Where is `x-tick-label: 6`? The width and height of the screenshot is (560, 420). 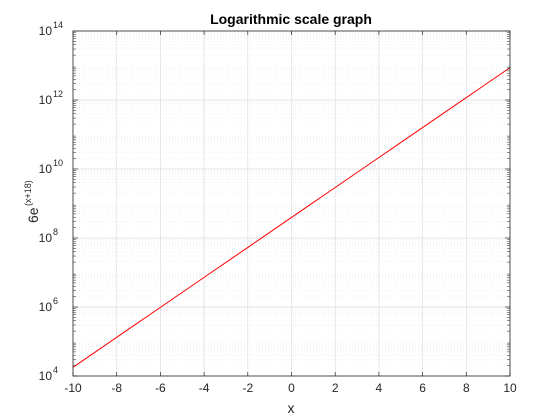
x-tick-label: 6 is located at coordinates (422, 388).